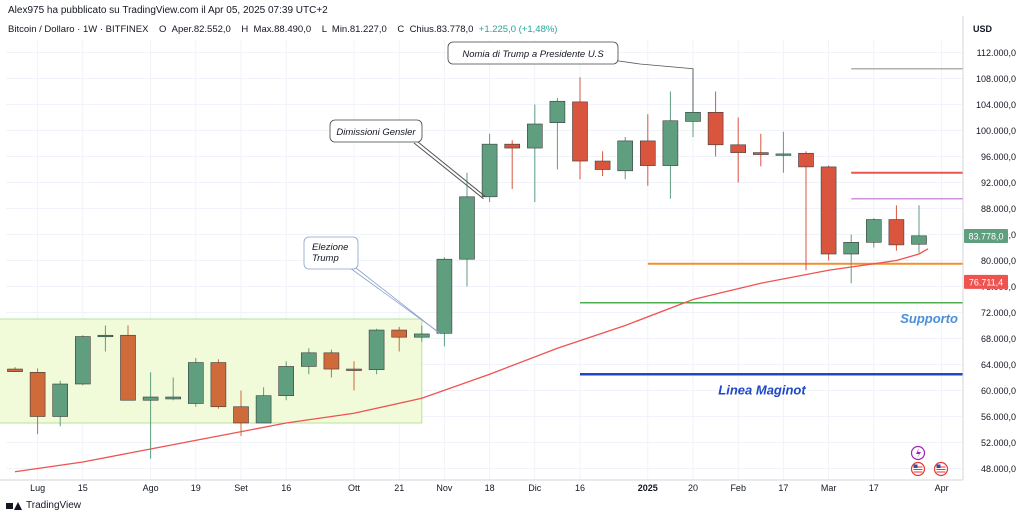 This screenshot has height=520, width=1024. I want to click on x-tick-label: Nov, so click(444, 488).